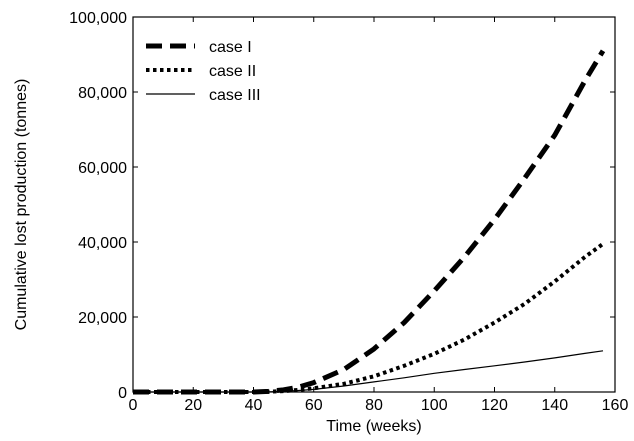 Image resolution: width=634 pixels, height=441 pixels. I want to click on x-tick-label: 40, so click(254, 405).